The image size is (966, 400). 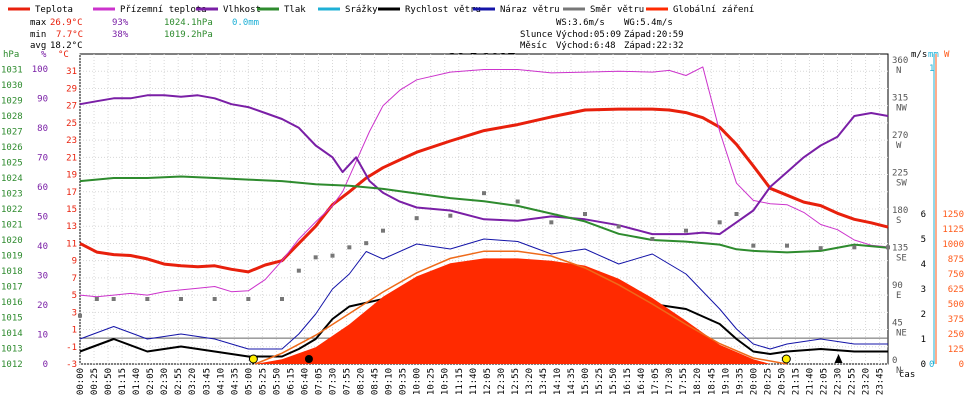 What do you see at coordinates (42, 306) in the screenshot?
I see `pct-tick-label: 20` at bounding box center [42, 306].